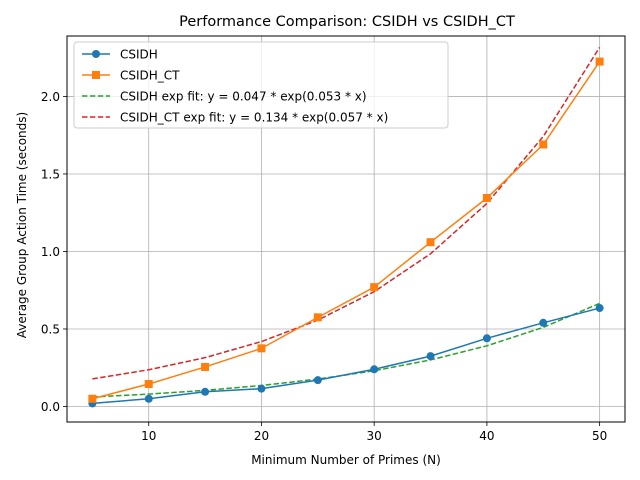 This screenshot has width=640, height=480. Describe the element at coordinates (599, 436) in the screenshot. I see `x-tick-label: 50` at that location.